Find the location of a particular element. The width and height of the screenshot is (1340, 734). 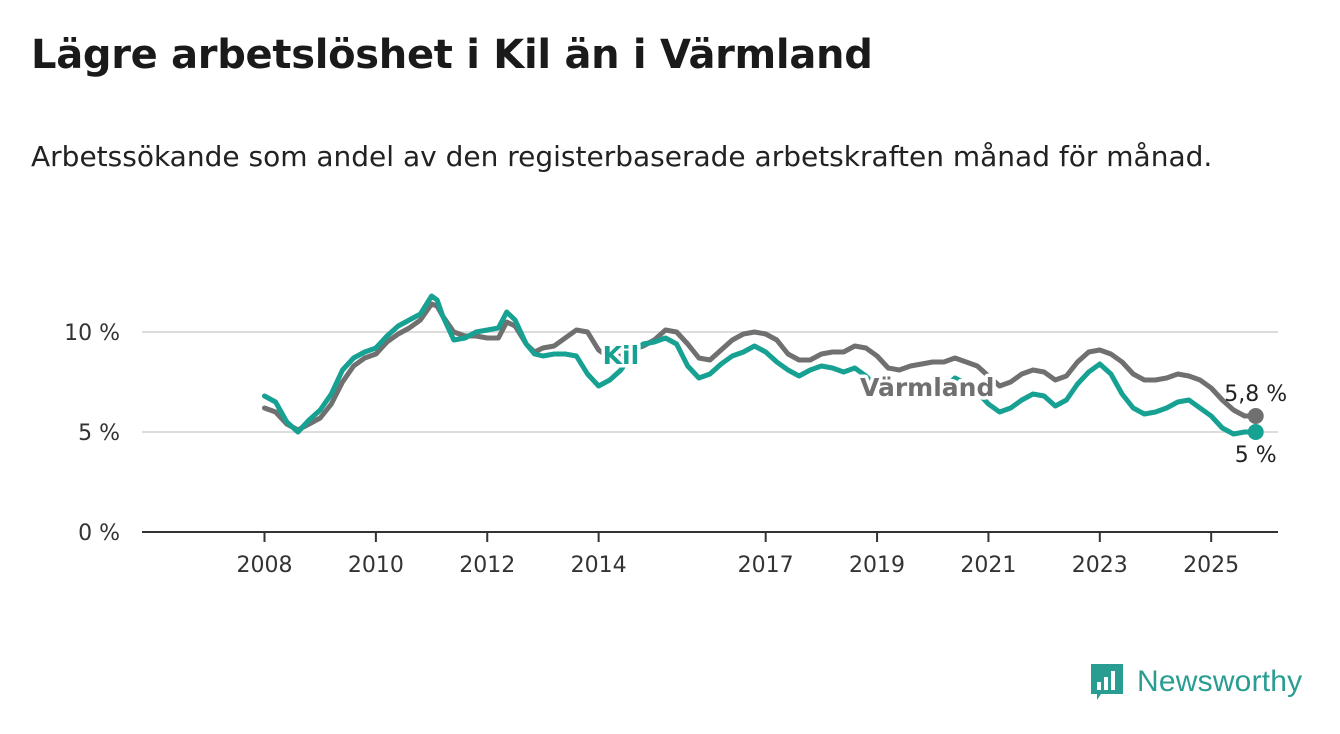

y-tick-label: 5 % is located at coordinates (99, 433).